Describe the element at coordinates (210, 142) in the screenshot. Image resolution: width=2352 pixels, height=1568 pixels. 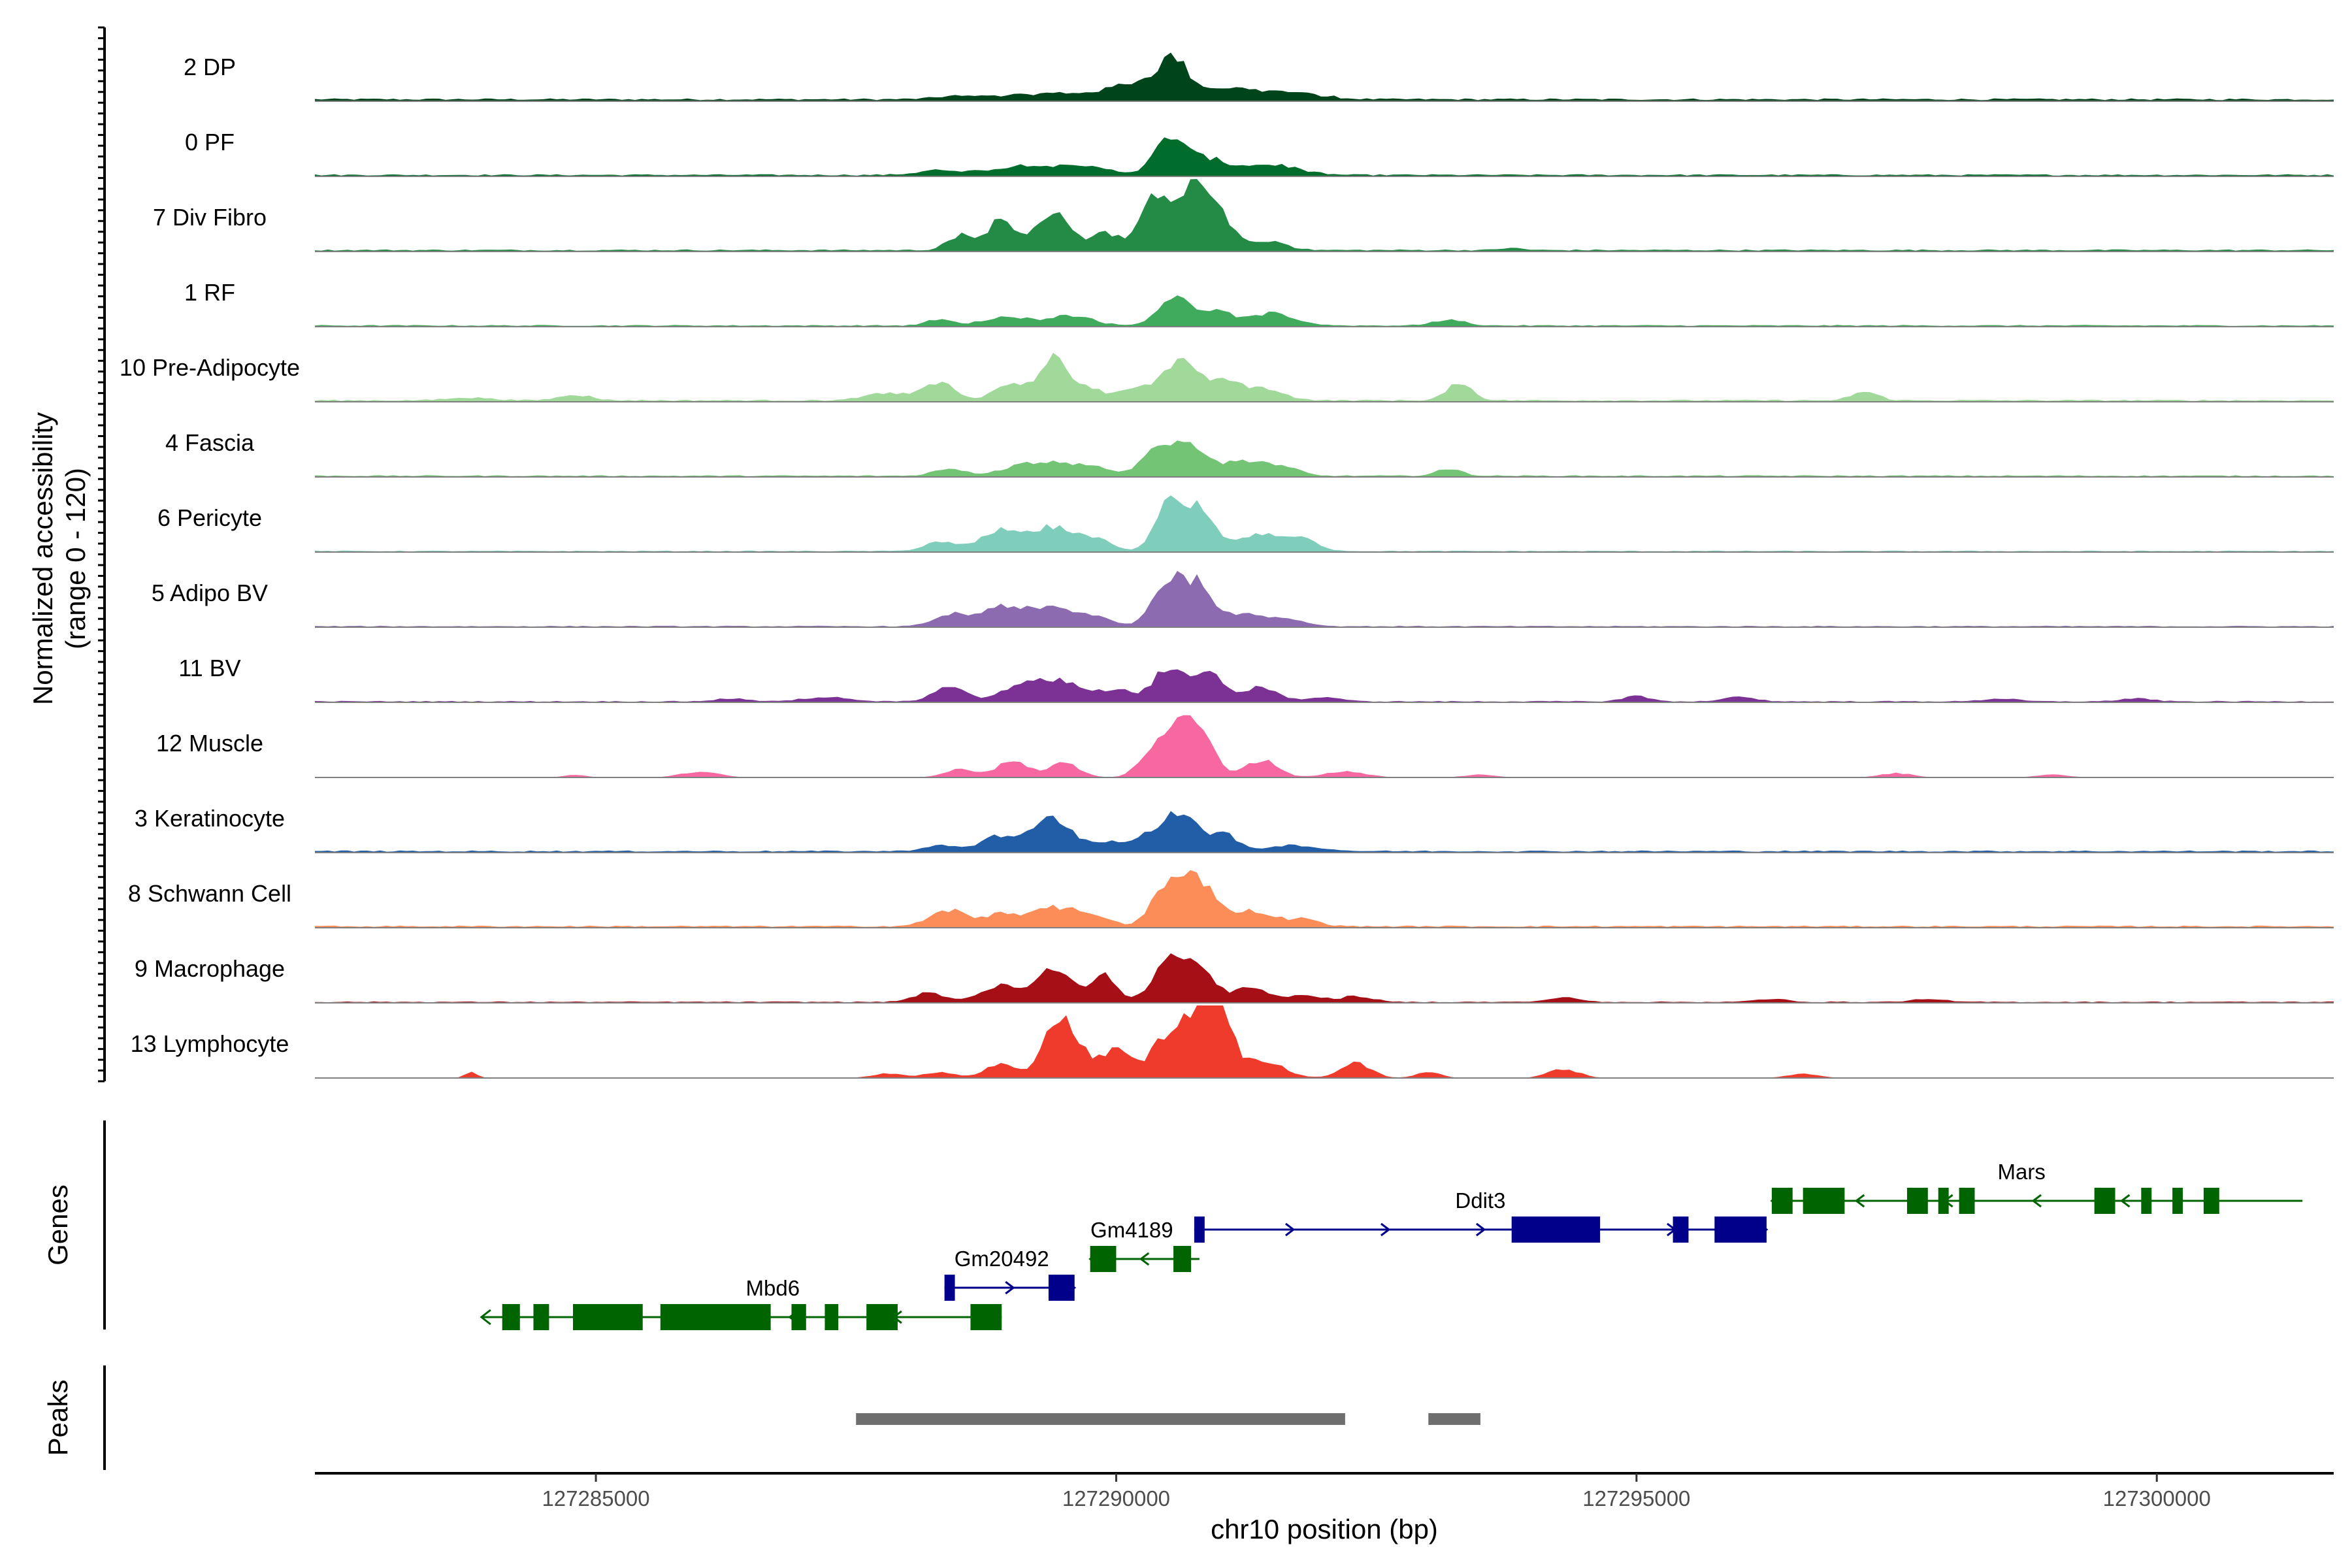
I see `track-label: 0 PF` at that location.